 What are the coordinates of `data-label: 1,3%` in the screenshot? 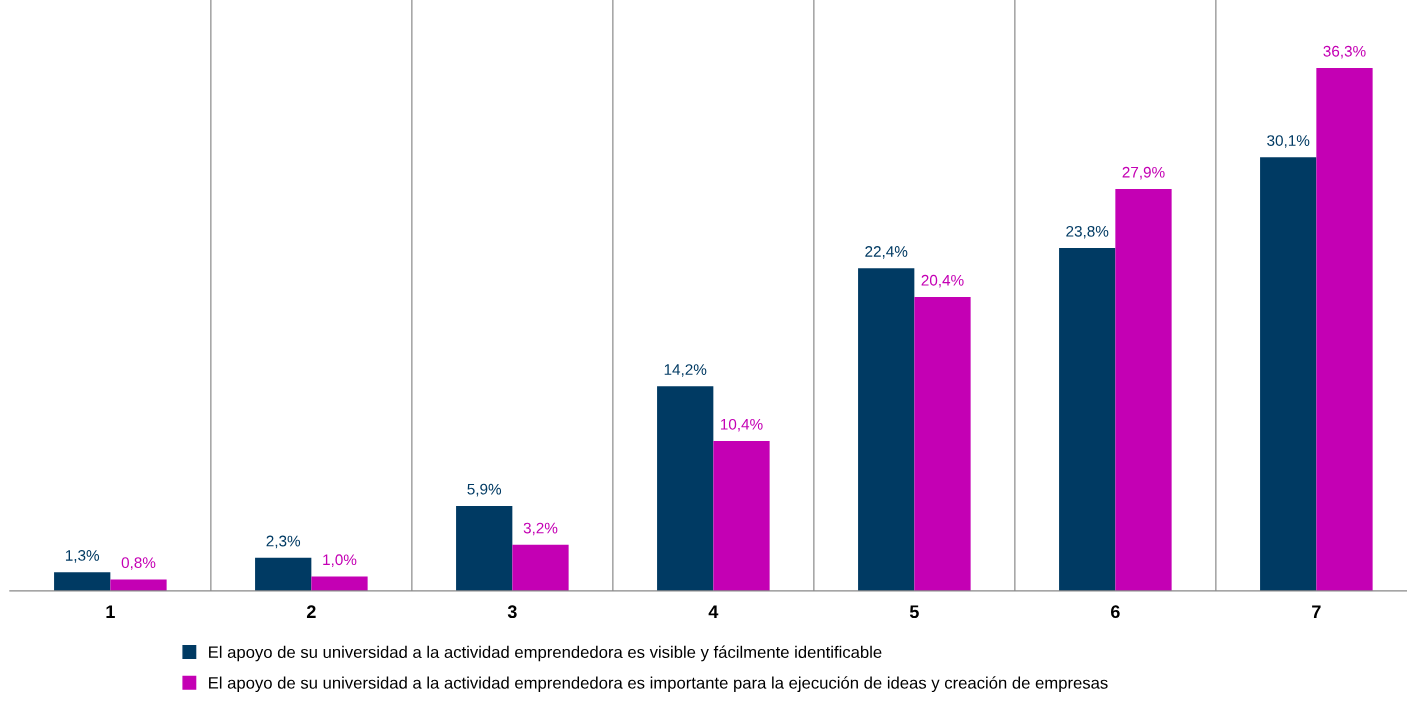 It's located at (82, 556).